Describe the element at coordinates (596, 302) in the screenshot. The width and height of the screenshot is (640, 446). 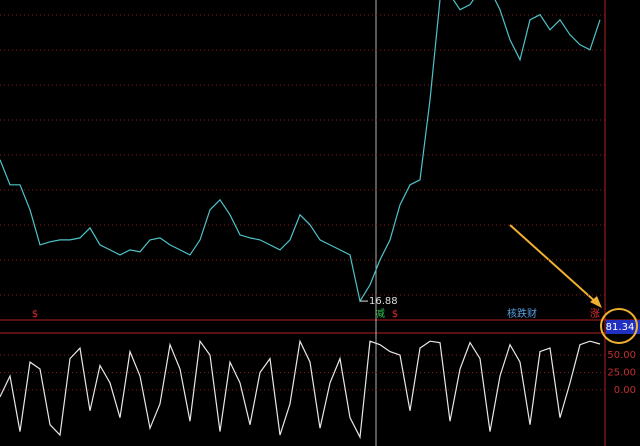
I see `arrow-head` at that location.